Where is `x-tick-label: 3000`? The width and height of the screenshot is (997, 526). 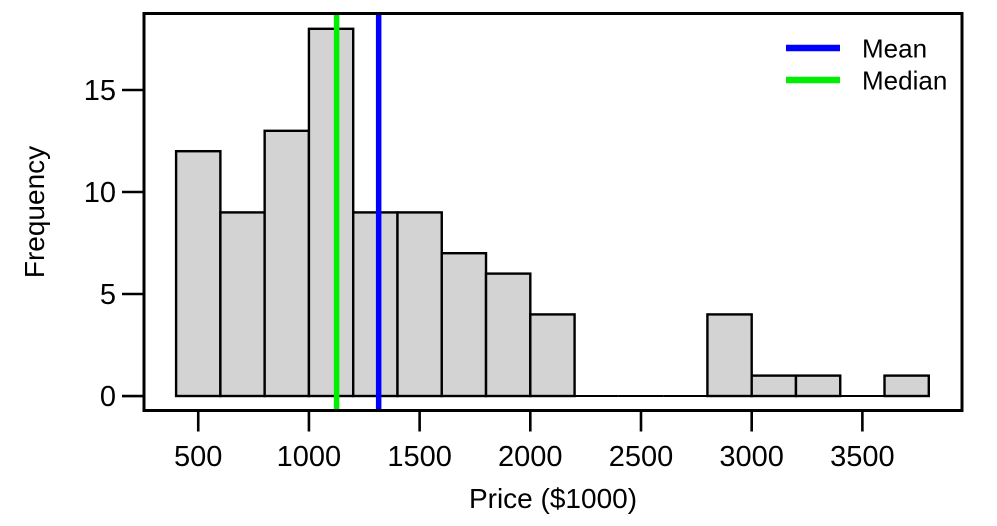
x-tick-label: 3000 is located at coordinates (751, 457).